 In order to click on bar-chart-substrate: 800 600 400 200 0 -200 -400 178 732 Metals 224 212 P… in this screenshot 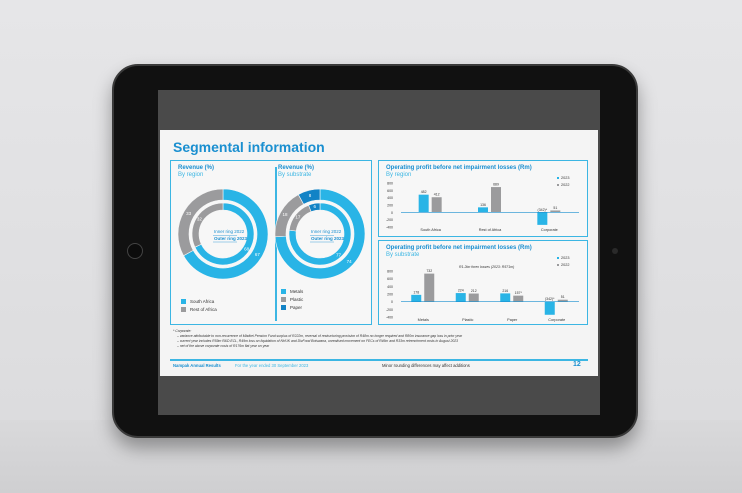, I will do `click(482, 289)`.